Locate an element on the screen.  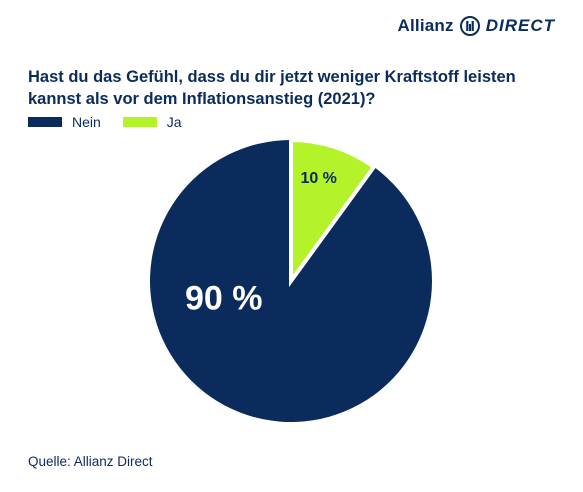
legend-swatch-nein is located at coordinates (45, 122).